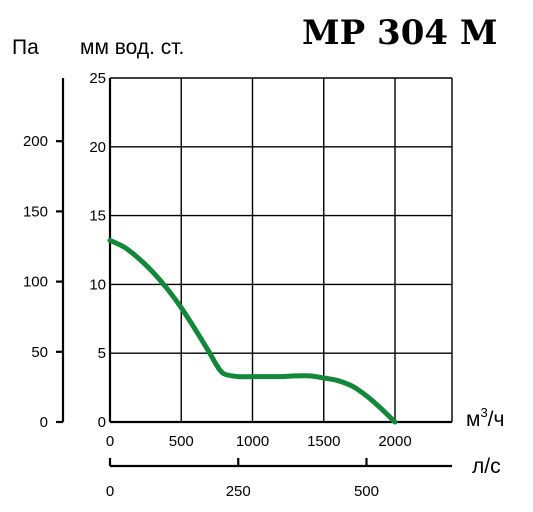  I want to click on x2-tick-label: 0, so click(110, 491).